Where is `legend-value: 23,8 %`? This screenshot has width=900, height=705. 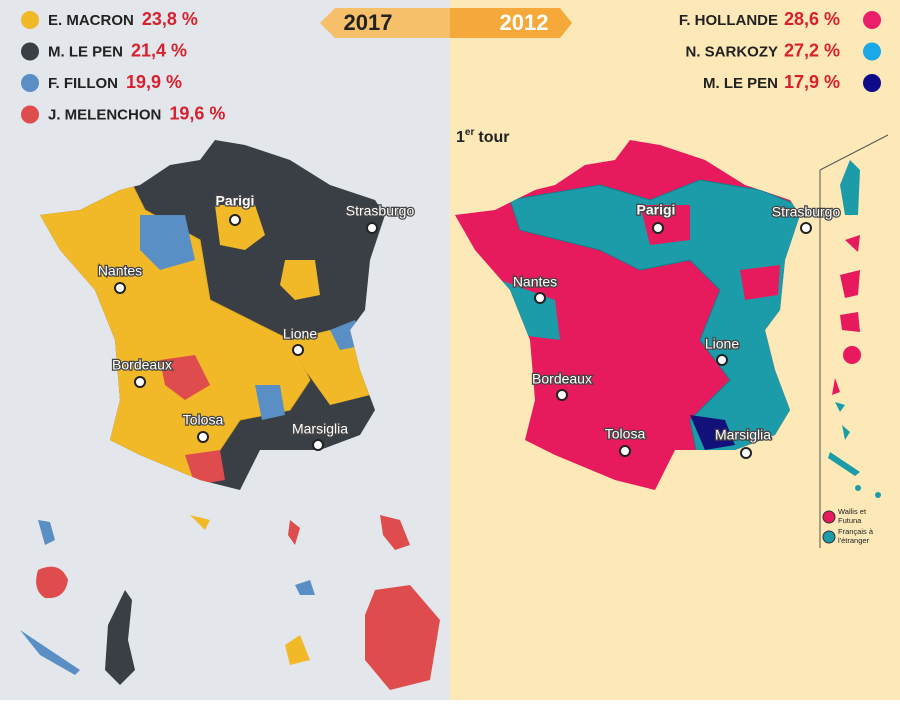
legend-value: 23,8 % is located at coordinates (170, 19).